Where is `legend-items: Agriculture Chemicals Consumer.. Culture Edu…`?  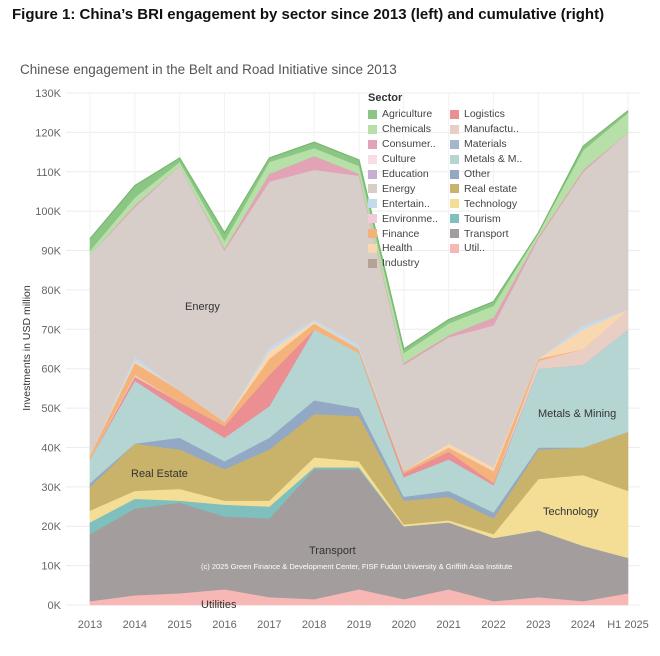 legend-items: Agriculture Chemicals Consumer.. Culture Edu… is located at coordinates (483, 189).